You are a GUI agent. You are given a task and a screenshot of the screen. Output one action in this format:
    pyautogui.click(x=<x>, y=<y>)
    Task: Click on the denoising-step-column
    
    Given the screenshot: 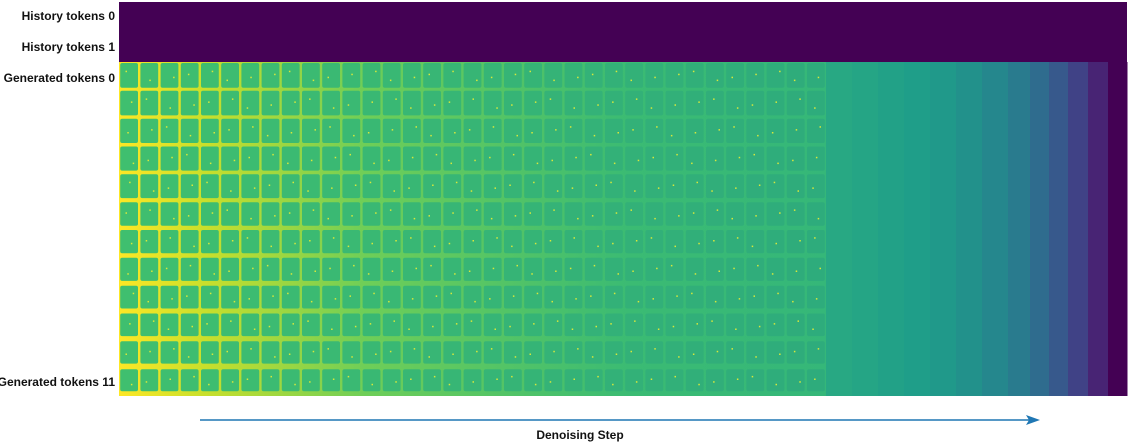 What is the action you would take?
    pyautogui.click(x=891, y=229)
    